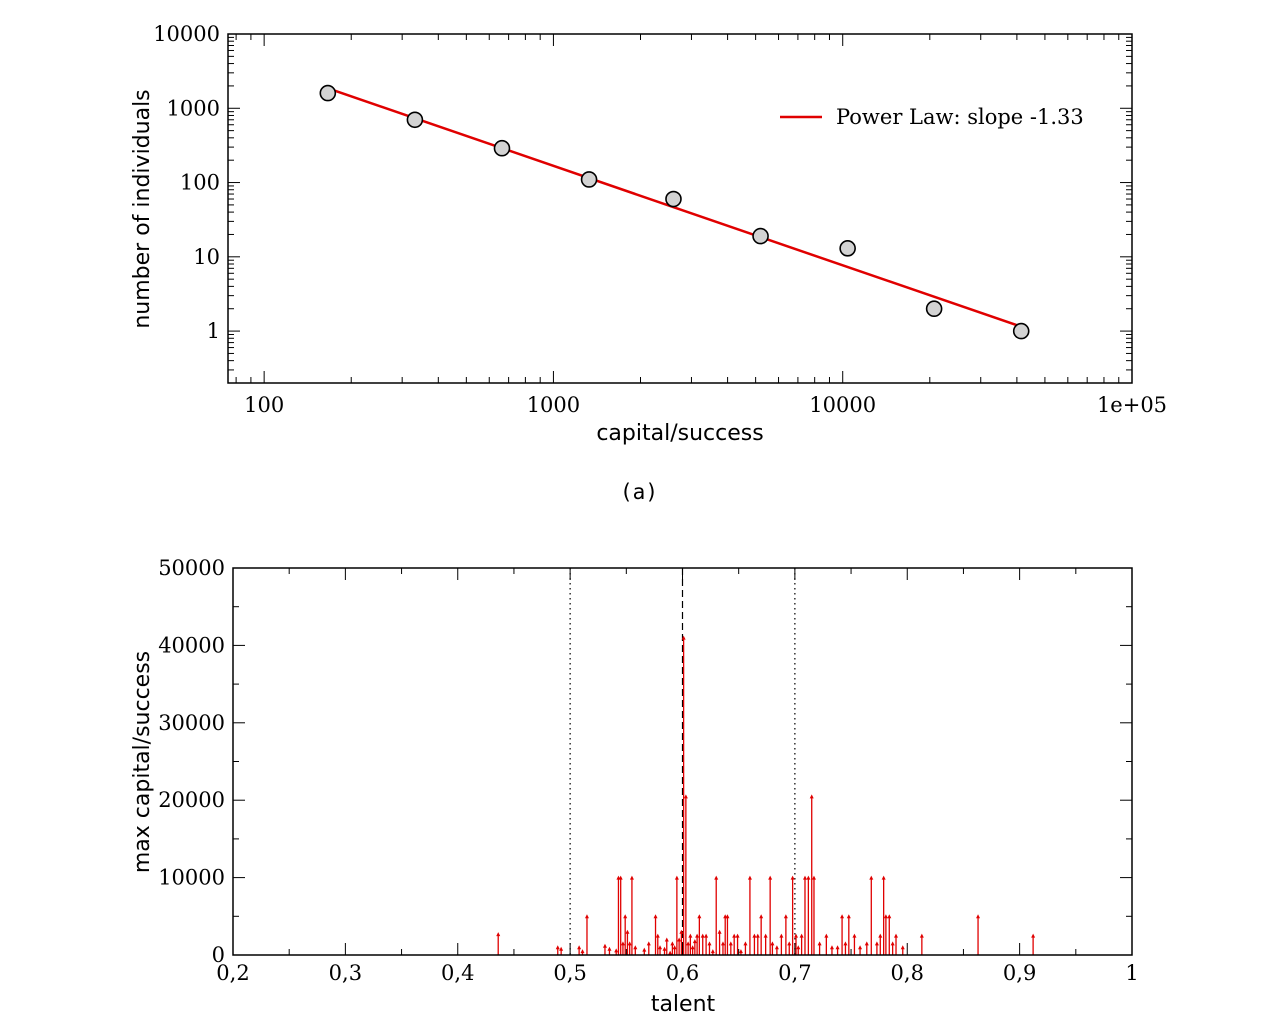 This screenshot has width=1280, height=1013. I want to click on chart-b-x-tick-label: 0,5, so click(569, 973).